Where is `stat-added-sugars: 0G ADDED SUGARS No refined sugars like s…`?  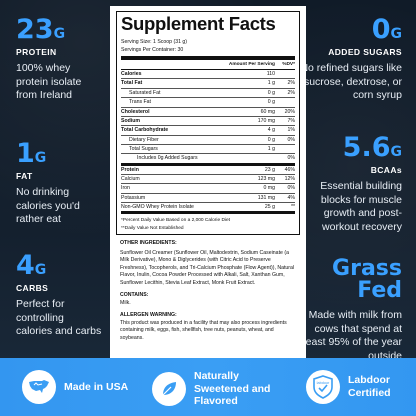
stat-added-sugars: 0G ADDED SUGARS No refined sugars like s… is located at coordinates (349, 59).